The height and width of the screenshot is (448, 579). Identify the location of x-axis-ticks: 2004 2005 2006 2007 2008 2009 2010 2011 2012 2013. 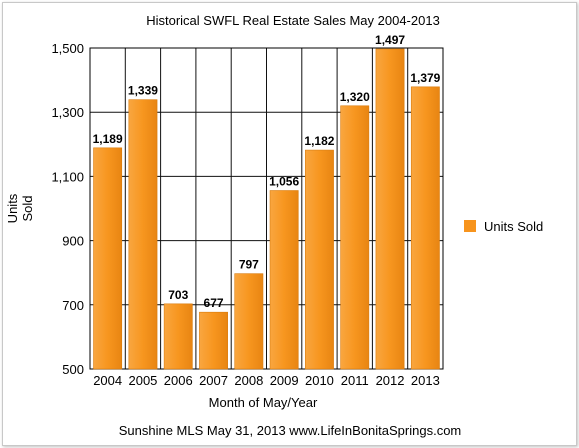
(266, 380).